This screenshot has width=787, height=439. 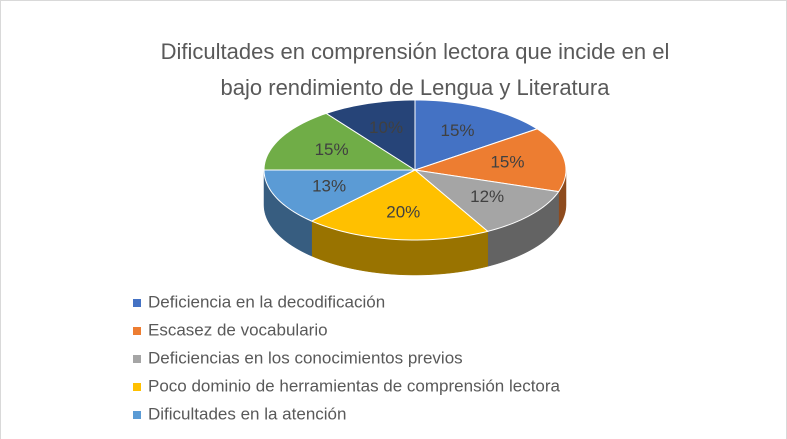 I want to click on data-label: 12%, so click(x=487, y=196).